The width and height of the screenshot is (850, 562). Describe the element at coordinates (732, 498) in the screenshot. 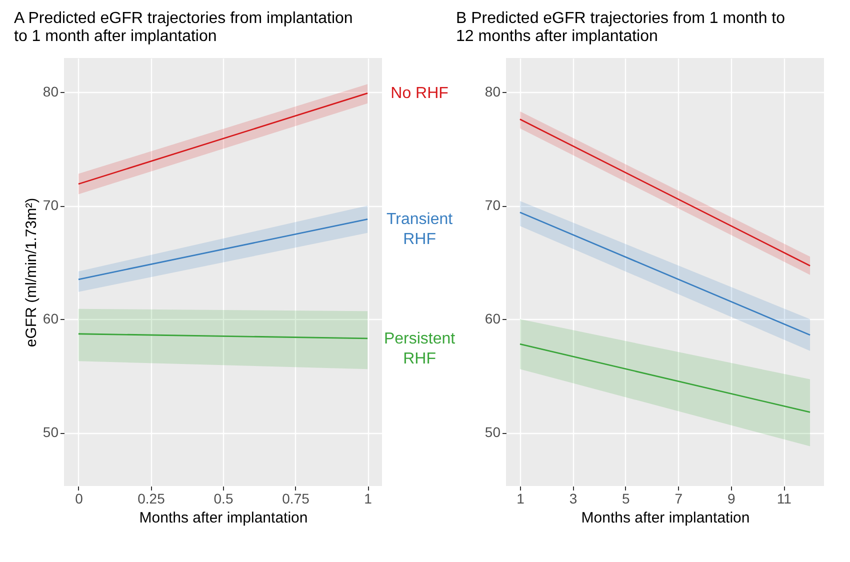

I see `x-tick-label: 9` at that location.